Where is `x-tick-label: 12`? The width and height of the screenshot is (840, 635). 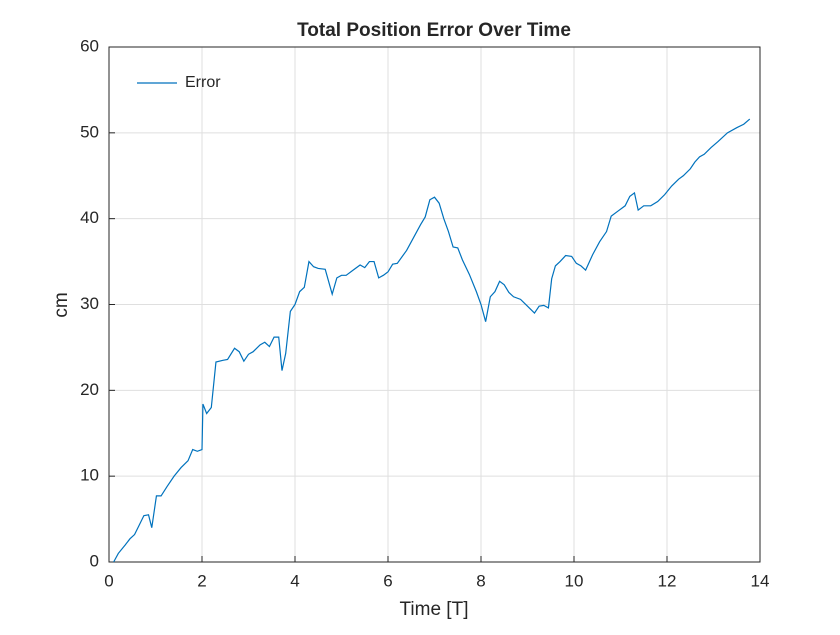
x-tick-label: 12 is located at coordinates (667, 580).